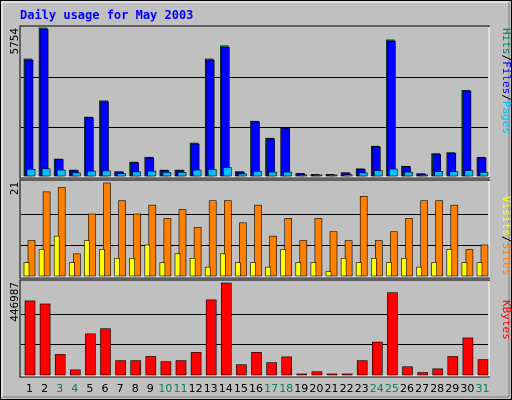 This screenshot has height=400, width=512. Describe the element at coordinates (437, 388) in the screenshot. I see `day-label-28: 28` at that location.